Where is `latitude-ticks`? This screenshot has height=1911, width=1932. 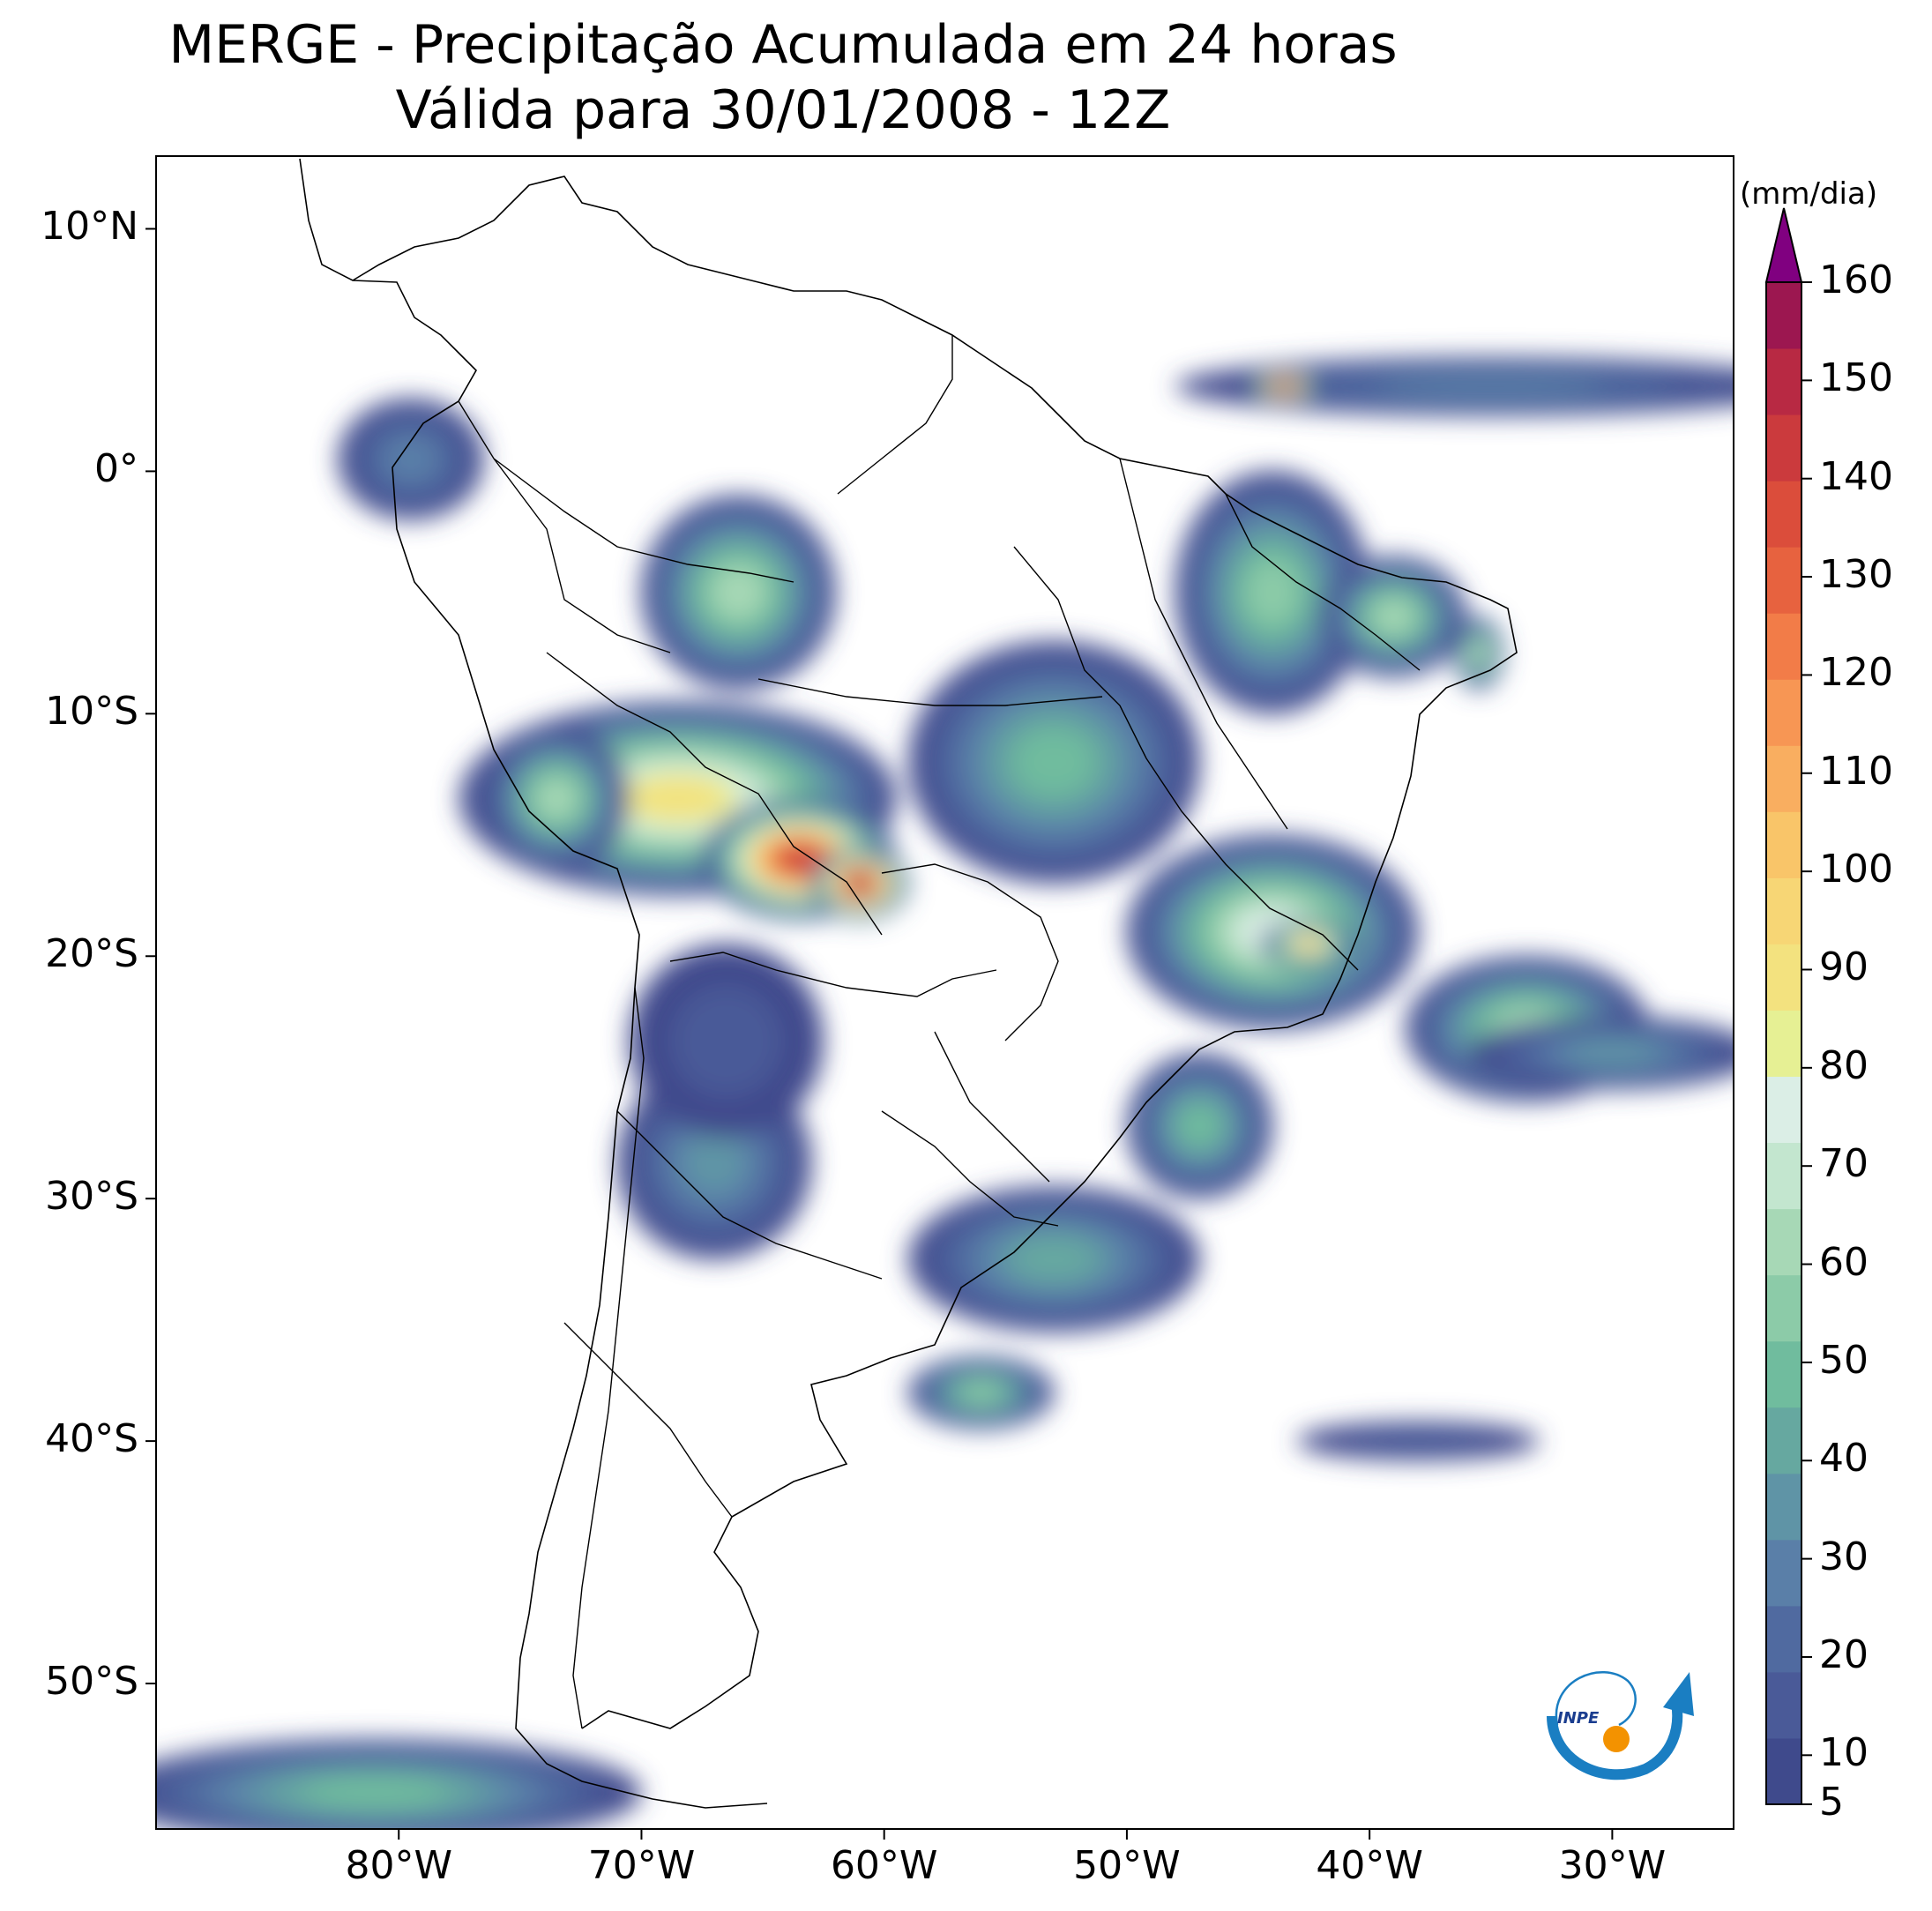
latitude-ticks is located at coordinates (150, 957).